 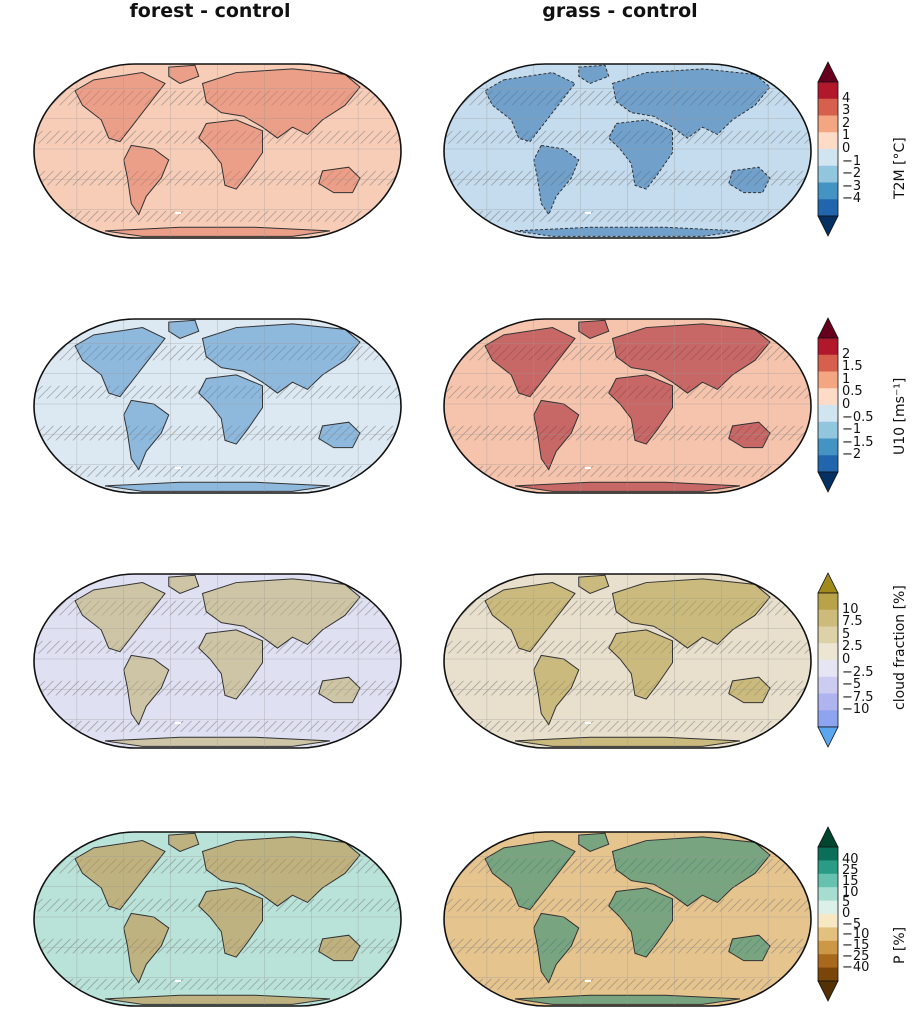 What do you see at coordinates (846, 148) in the screenshot?
I see `colorbar-0-tick-4: 0` at bounding box center [846, 148].